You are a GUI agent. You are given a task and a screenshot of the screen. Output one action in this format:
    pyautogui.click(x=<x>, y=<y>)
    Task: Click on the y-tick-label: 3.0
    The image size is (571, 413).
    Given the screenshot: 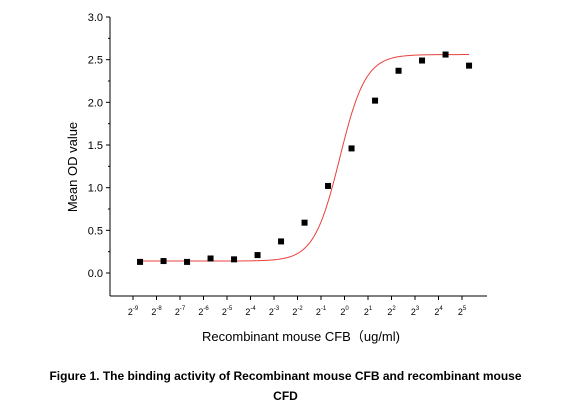 What is the action you would take?
    pyautogui.click(x=95, y=18)
    